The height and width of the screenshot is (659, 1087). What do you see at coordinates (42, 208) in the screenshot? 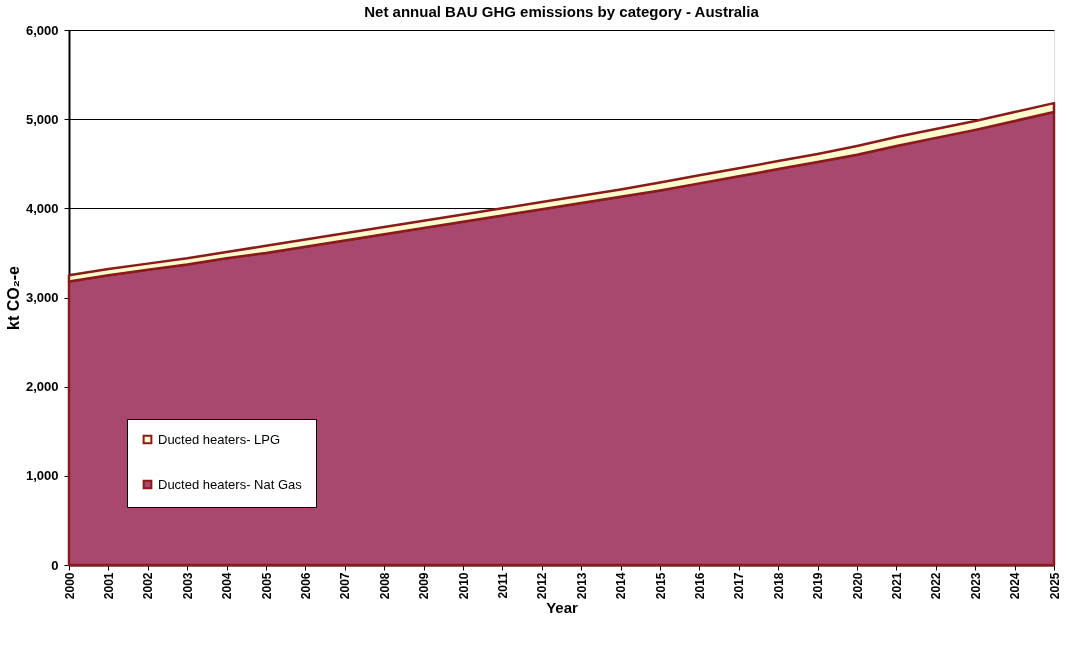
I see `y-tick-label: 4,000` at bounding box center [42, 208].